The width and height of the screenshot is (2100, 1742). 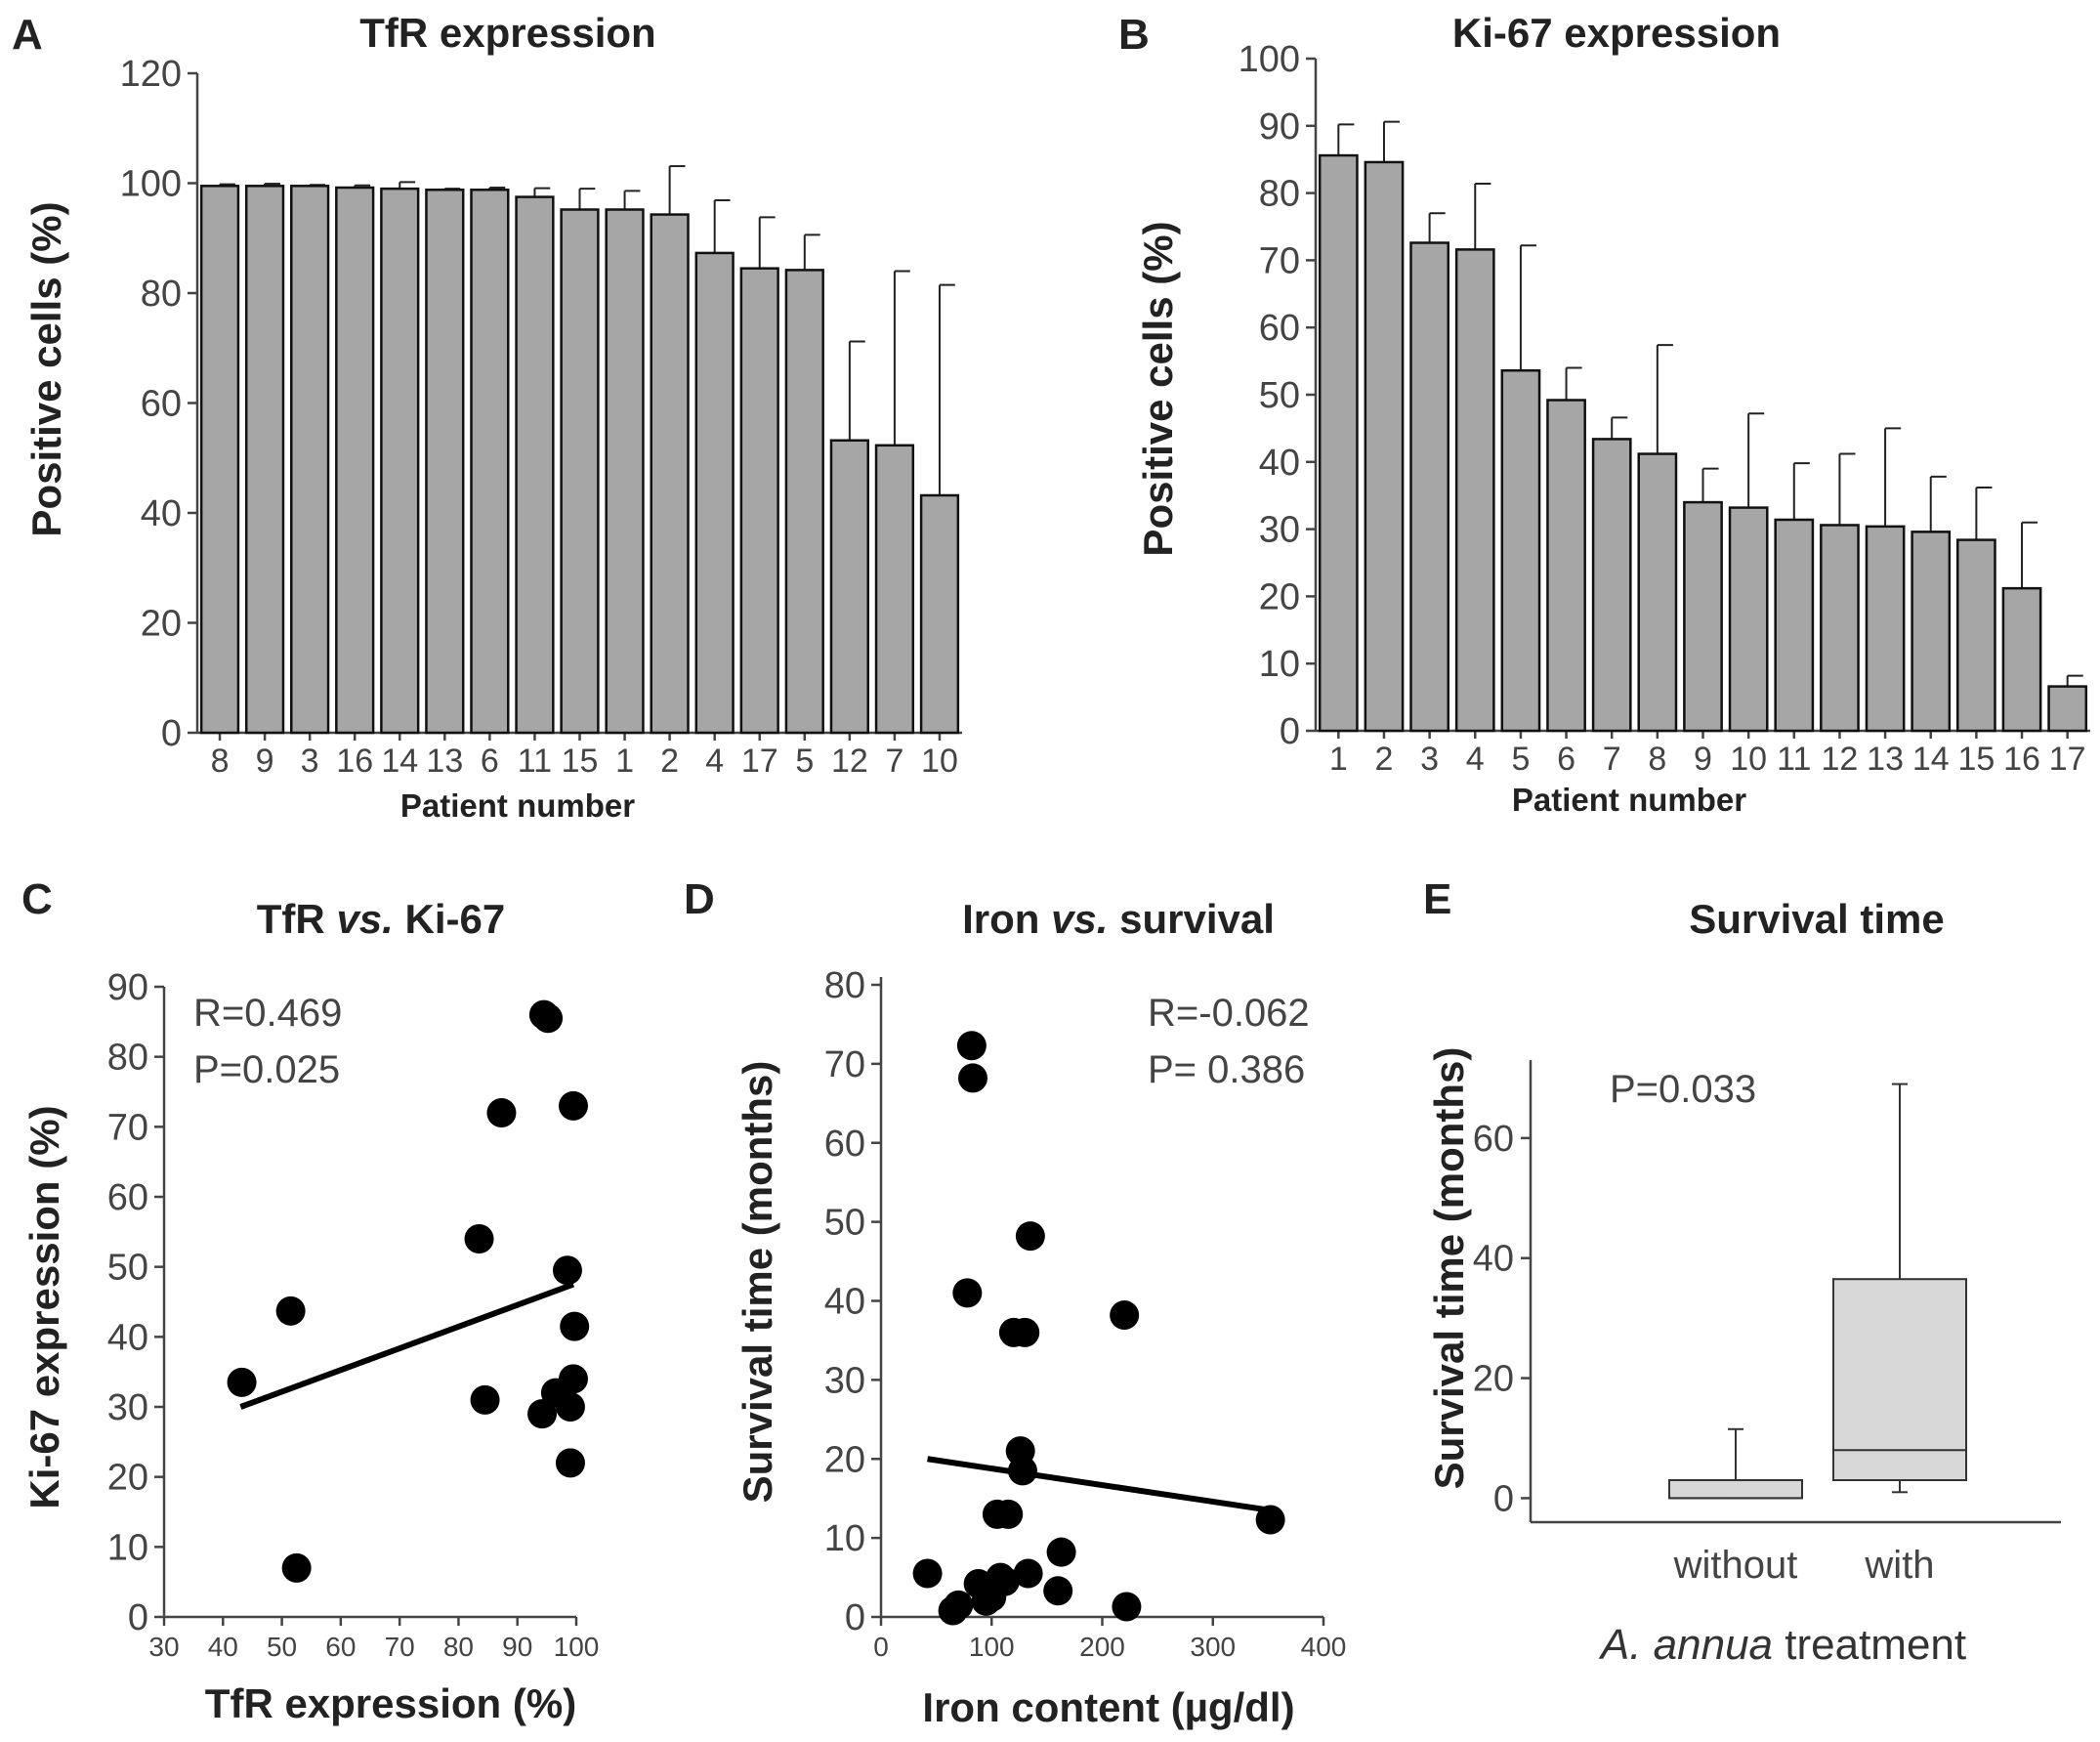 I want to click on x-tick-label: 17, so click(x=2067, y=759).